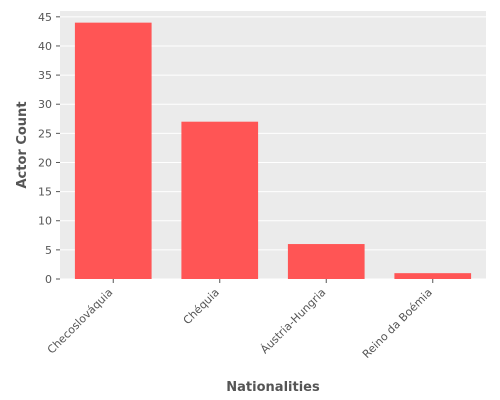 This screenshot has width=500, height=400. I want to click on y-tick-label: 30, so click(45, 104).